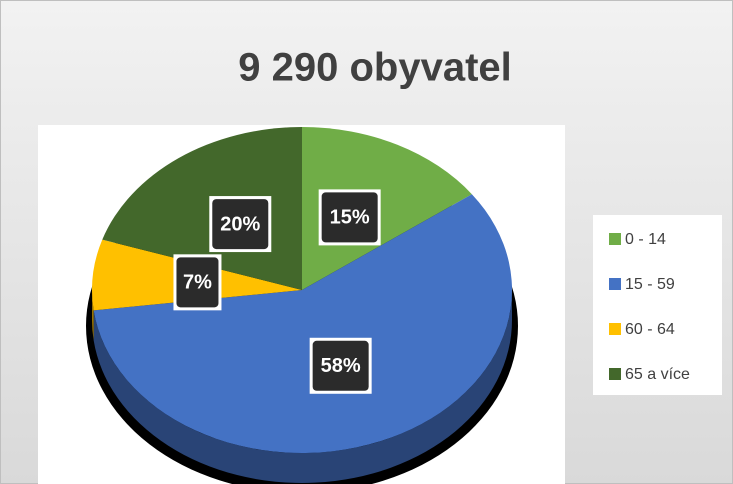 The height and width of the screenshot is (484, 733). What do you see at coordinates (387, 208) in the screenshot?
I see `slice` at bounding box center [387, 208].